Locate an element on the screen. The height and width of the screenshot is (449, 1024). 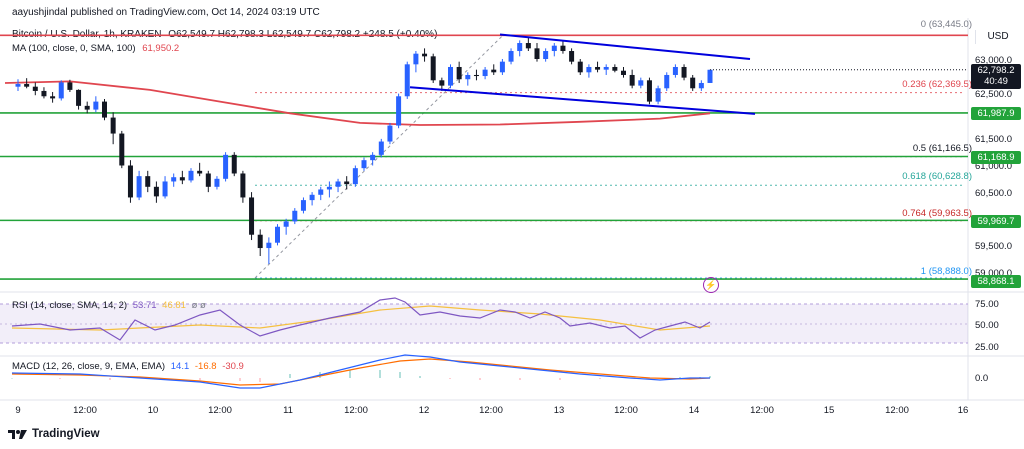
tradingview-logo: TradingView is located at coordinates (54, 434).